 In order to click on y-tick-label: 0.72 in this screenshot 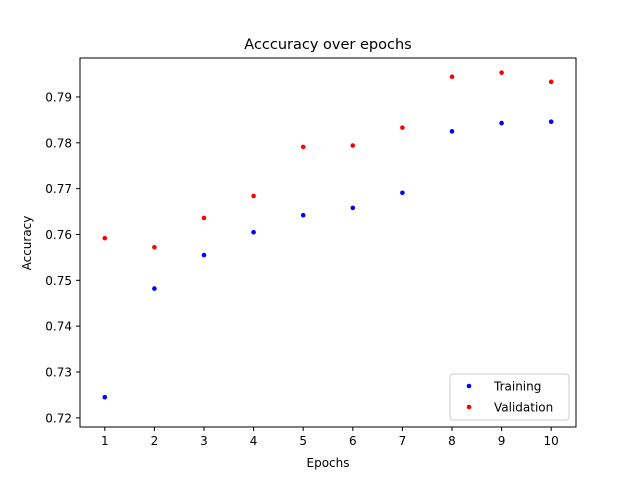, I will do `click(58, 418)`.